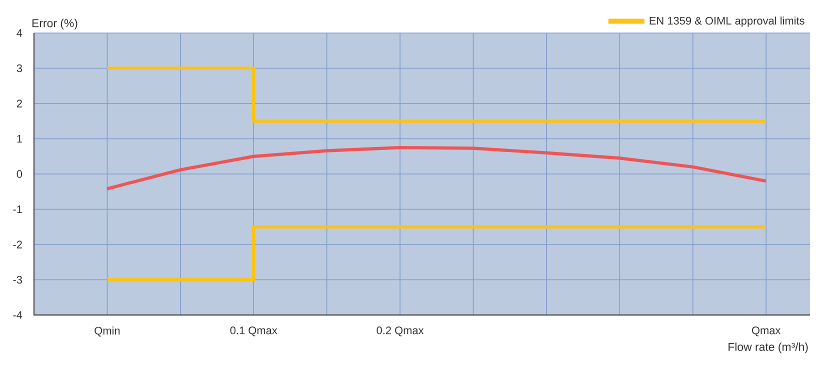 This screenshot has width=821, height=371. What do you see at coordinates (19, 68) in the screenshot?
I see `y-tick-label: 3` at bounding box center [19, 68].